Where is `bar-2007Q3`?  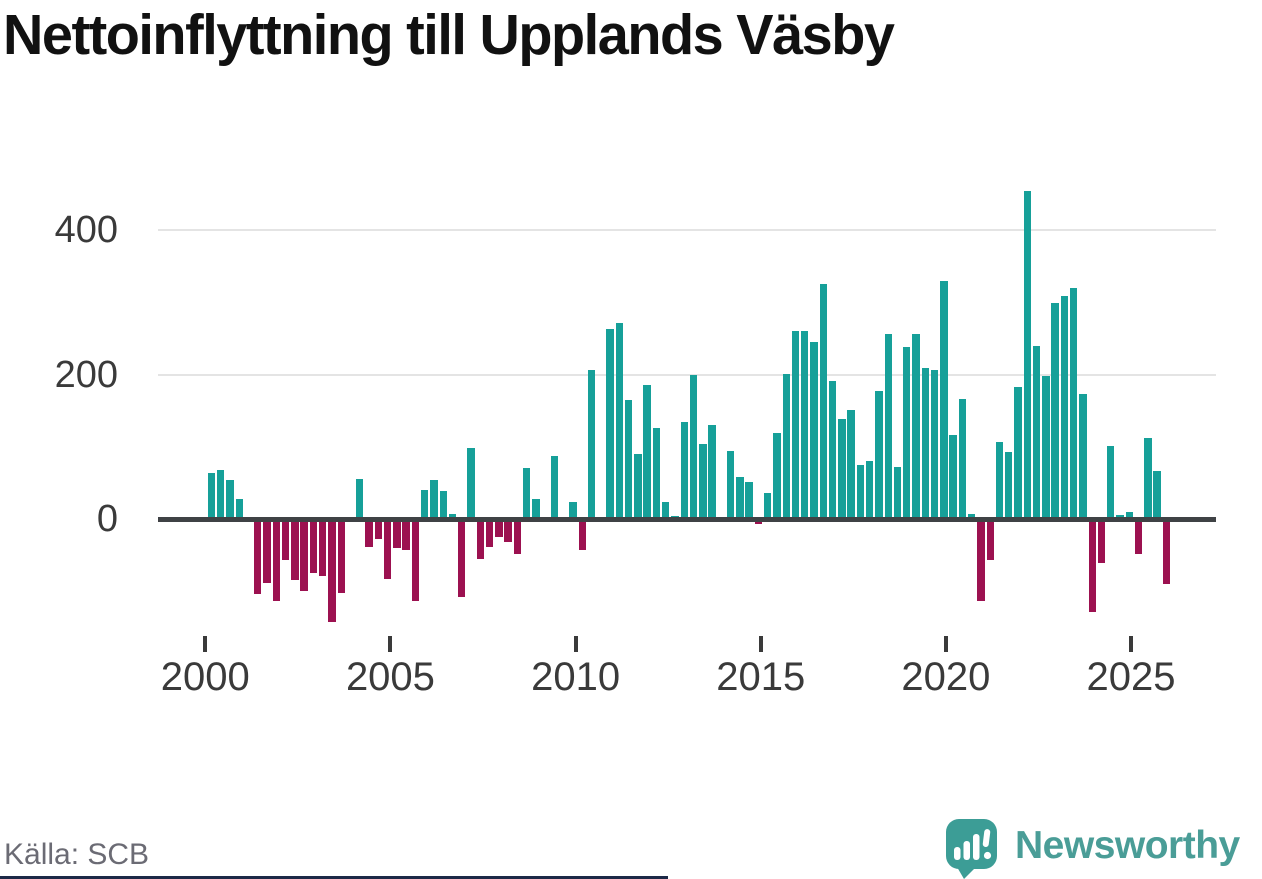
bar-2007Q3 is located at coordinates (489, 533).